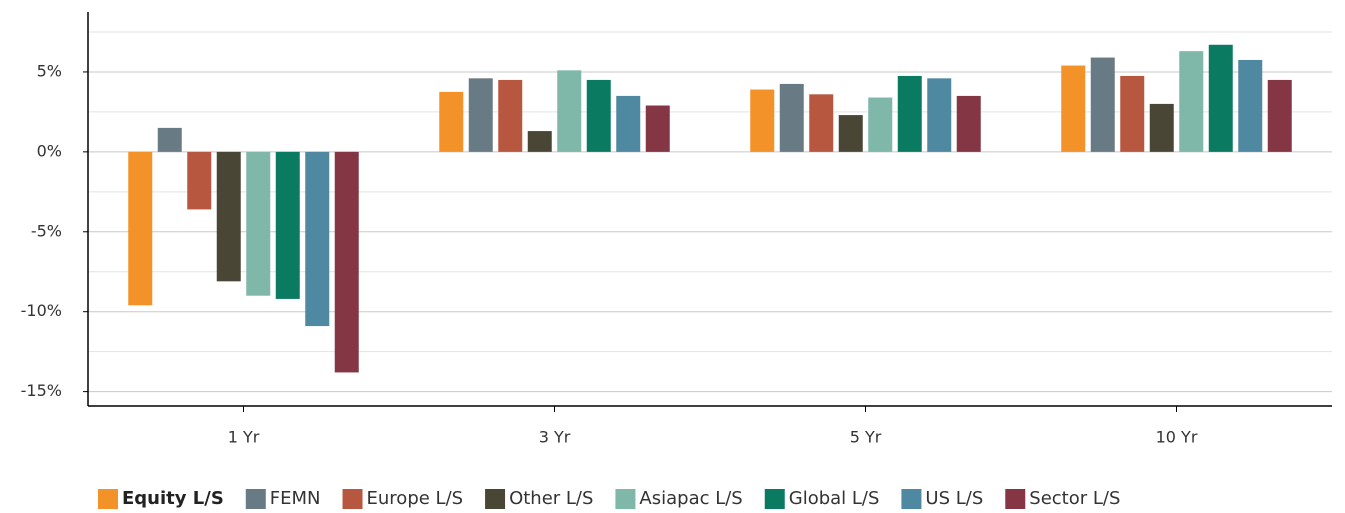 The image size is (1345, 513). What do you see at coordinates (954, 498) in the screenshot?
I see `legend-label: US L/S` at bounding box center [954, 498].